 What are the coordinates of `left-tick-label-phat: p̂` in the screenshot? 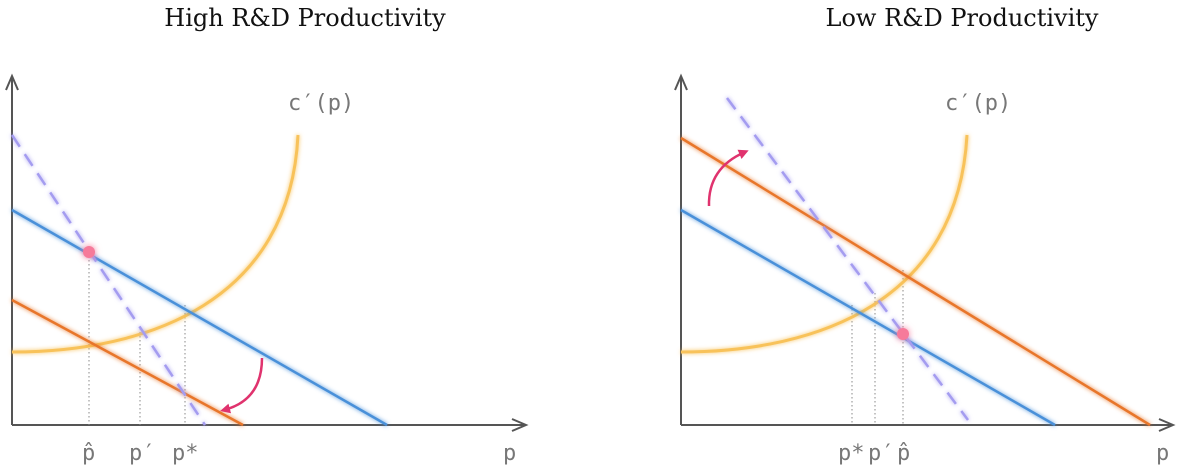 It's located at (88, 453).